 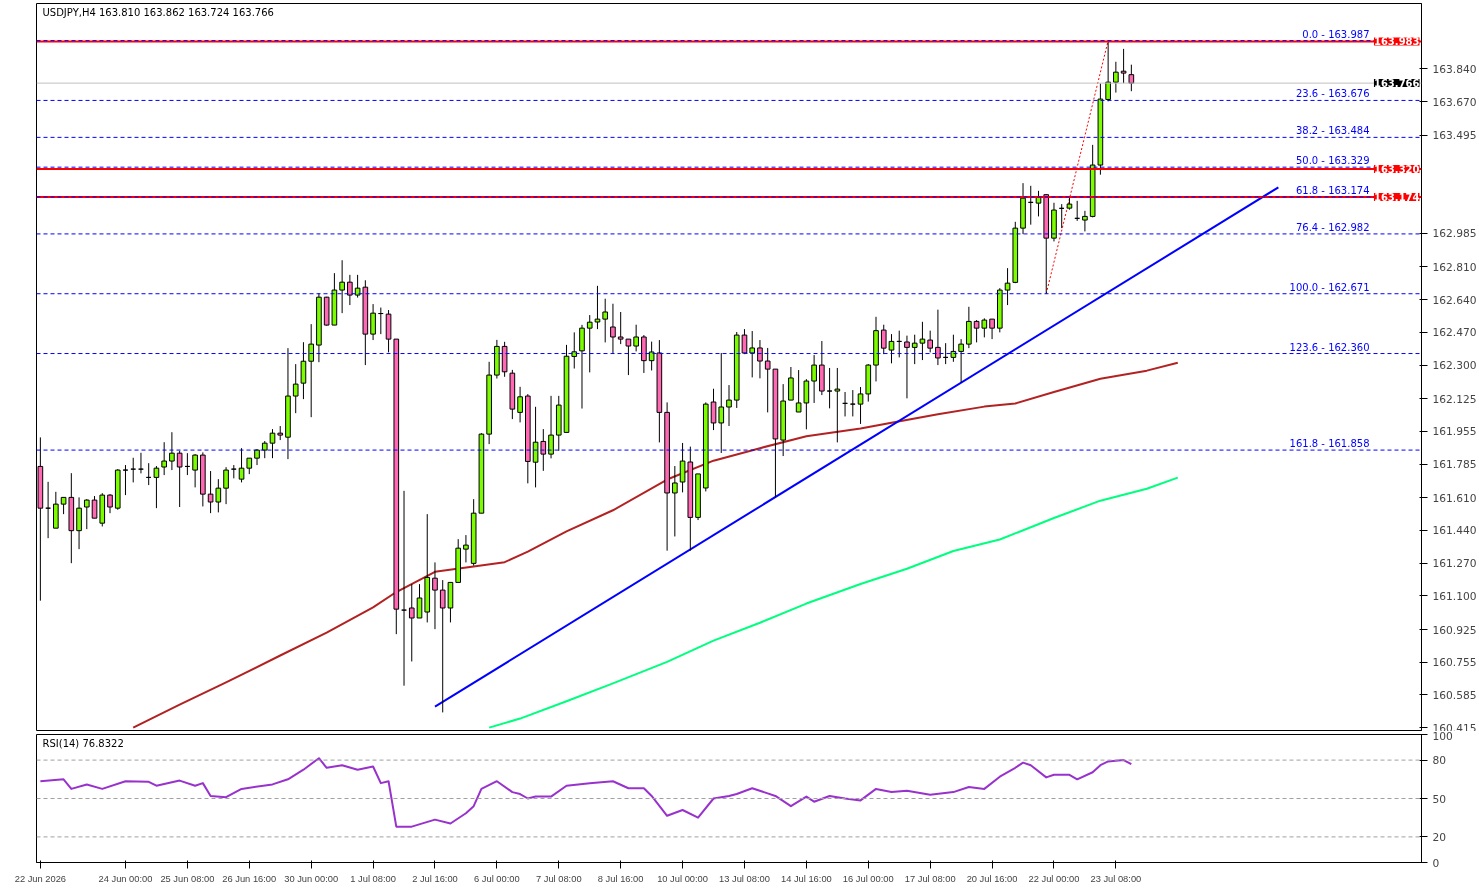 I want to click on ref-line-label: 163.320, so click(x=1396, y=169).